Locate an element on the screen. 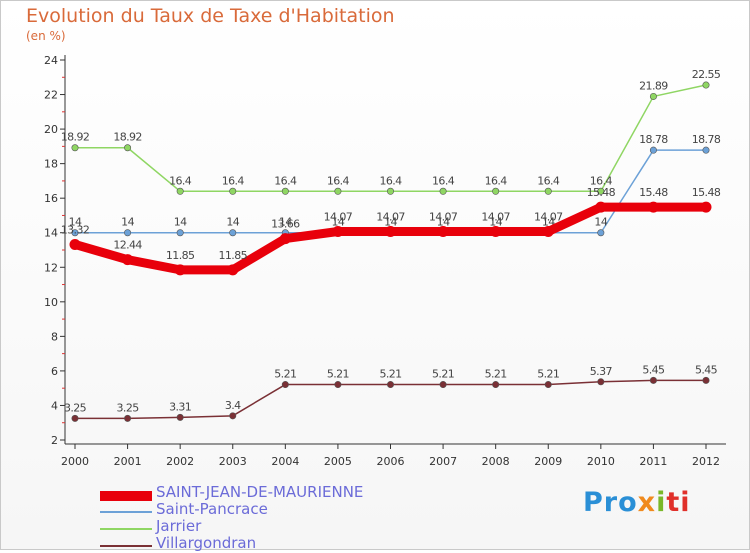 The width and height of the screenshot is (750, 553). y-tick-label: 10 is located at coordinates (51, 302).